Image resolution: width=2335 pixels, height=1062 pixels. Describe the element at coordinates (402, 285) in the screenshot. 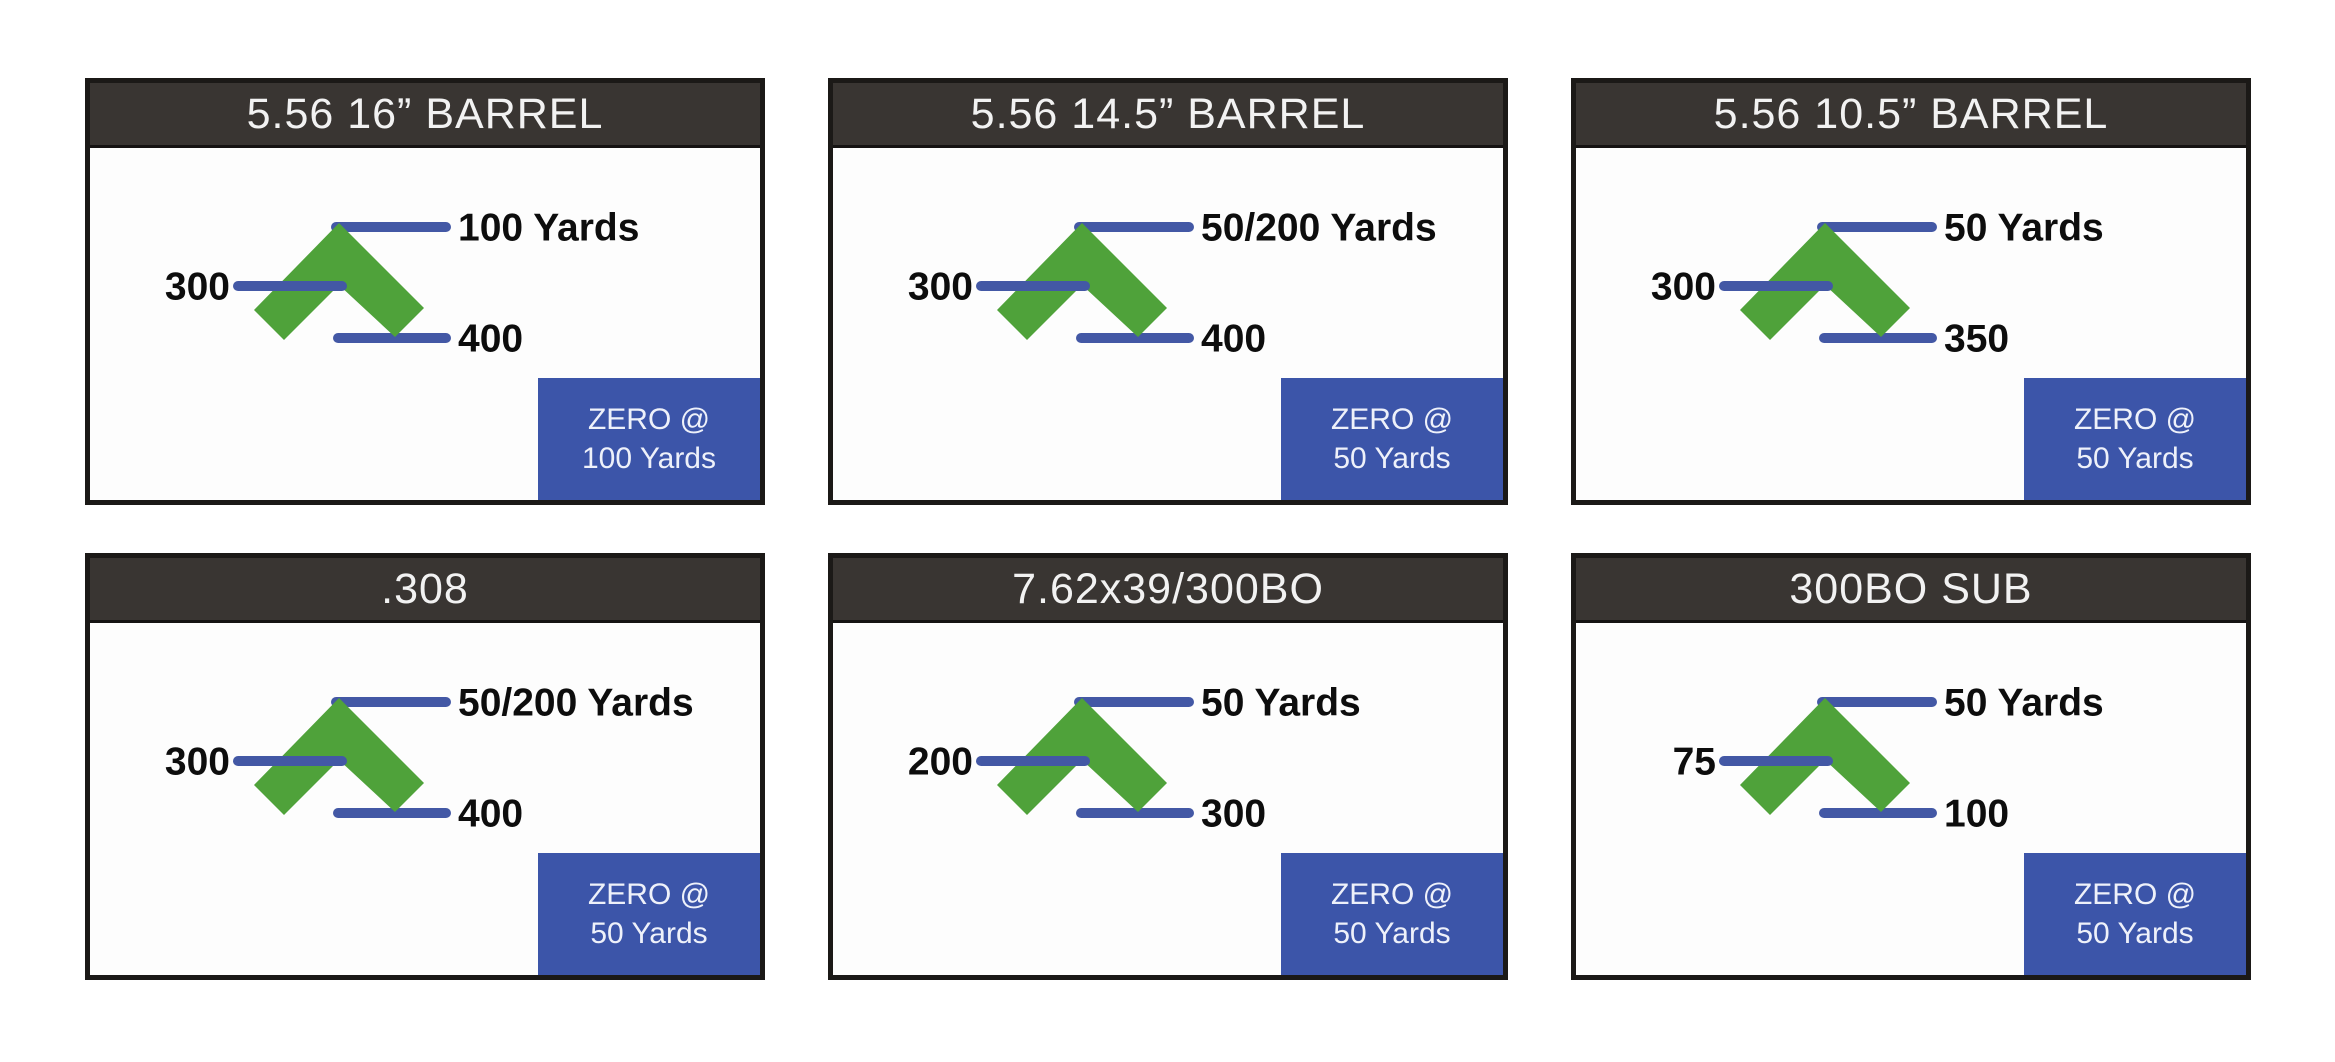

I see `reticle-diagram: 100 Yards 300 400` at that location.